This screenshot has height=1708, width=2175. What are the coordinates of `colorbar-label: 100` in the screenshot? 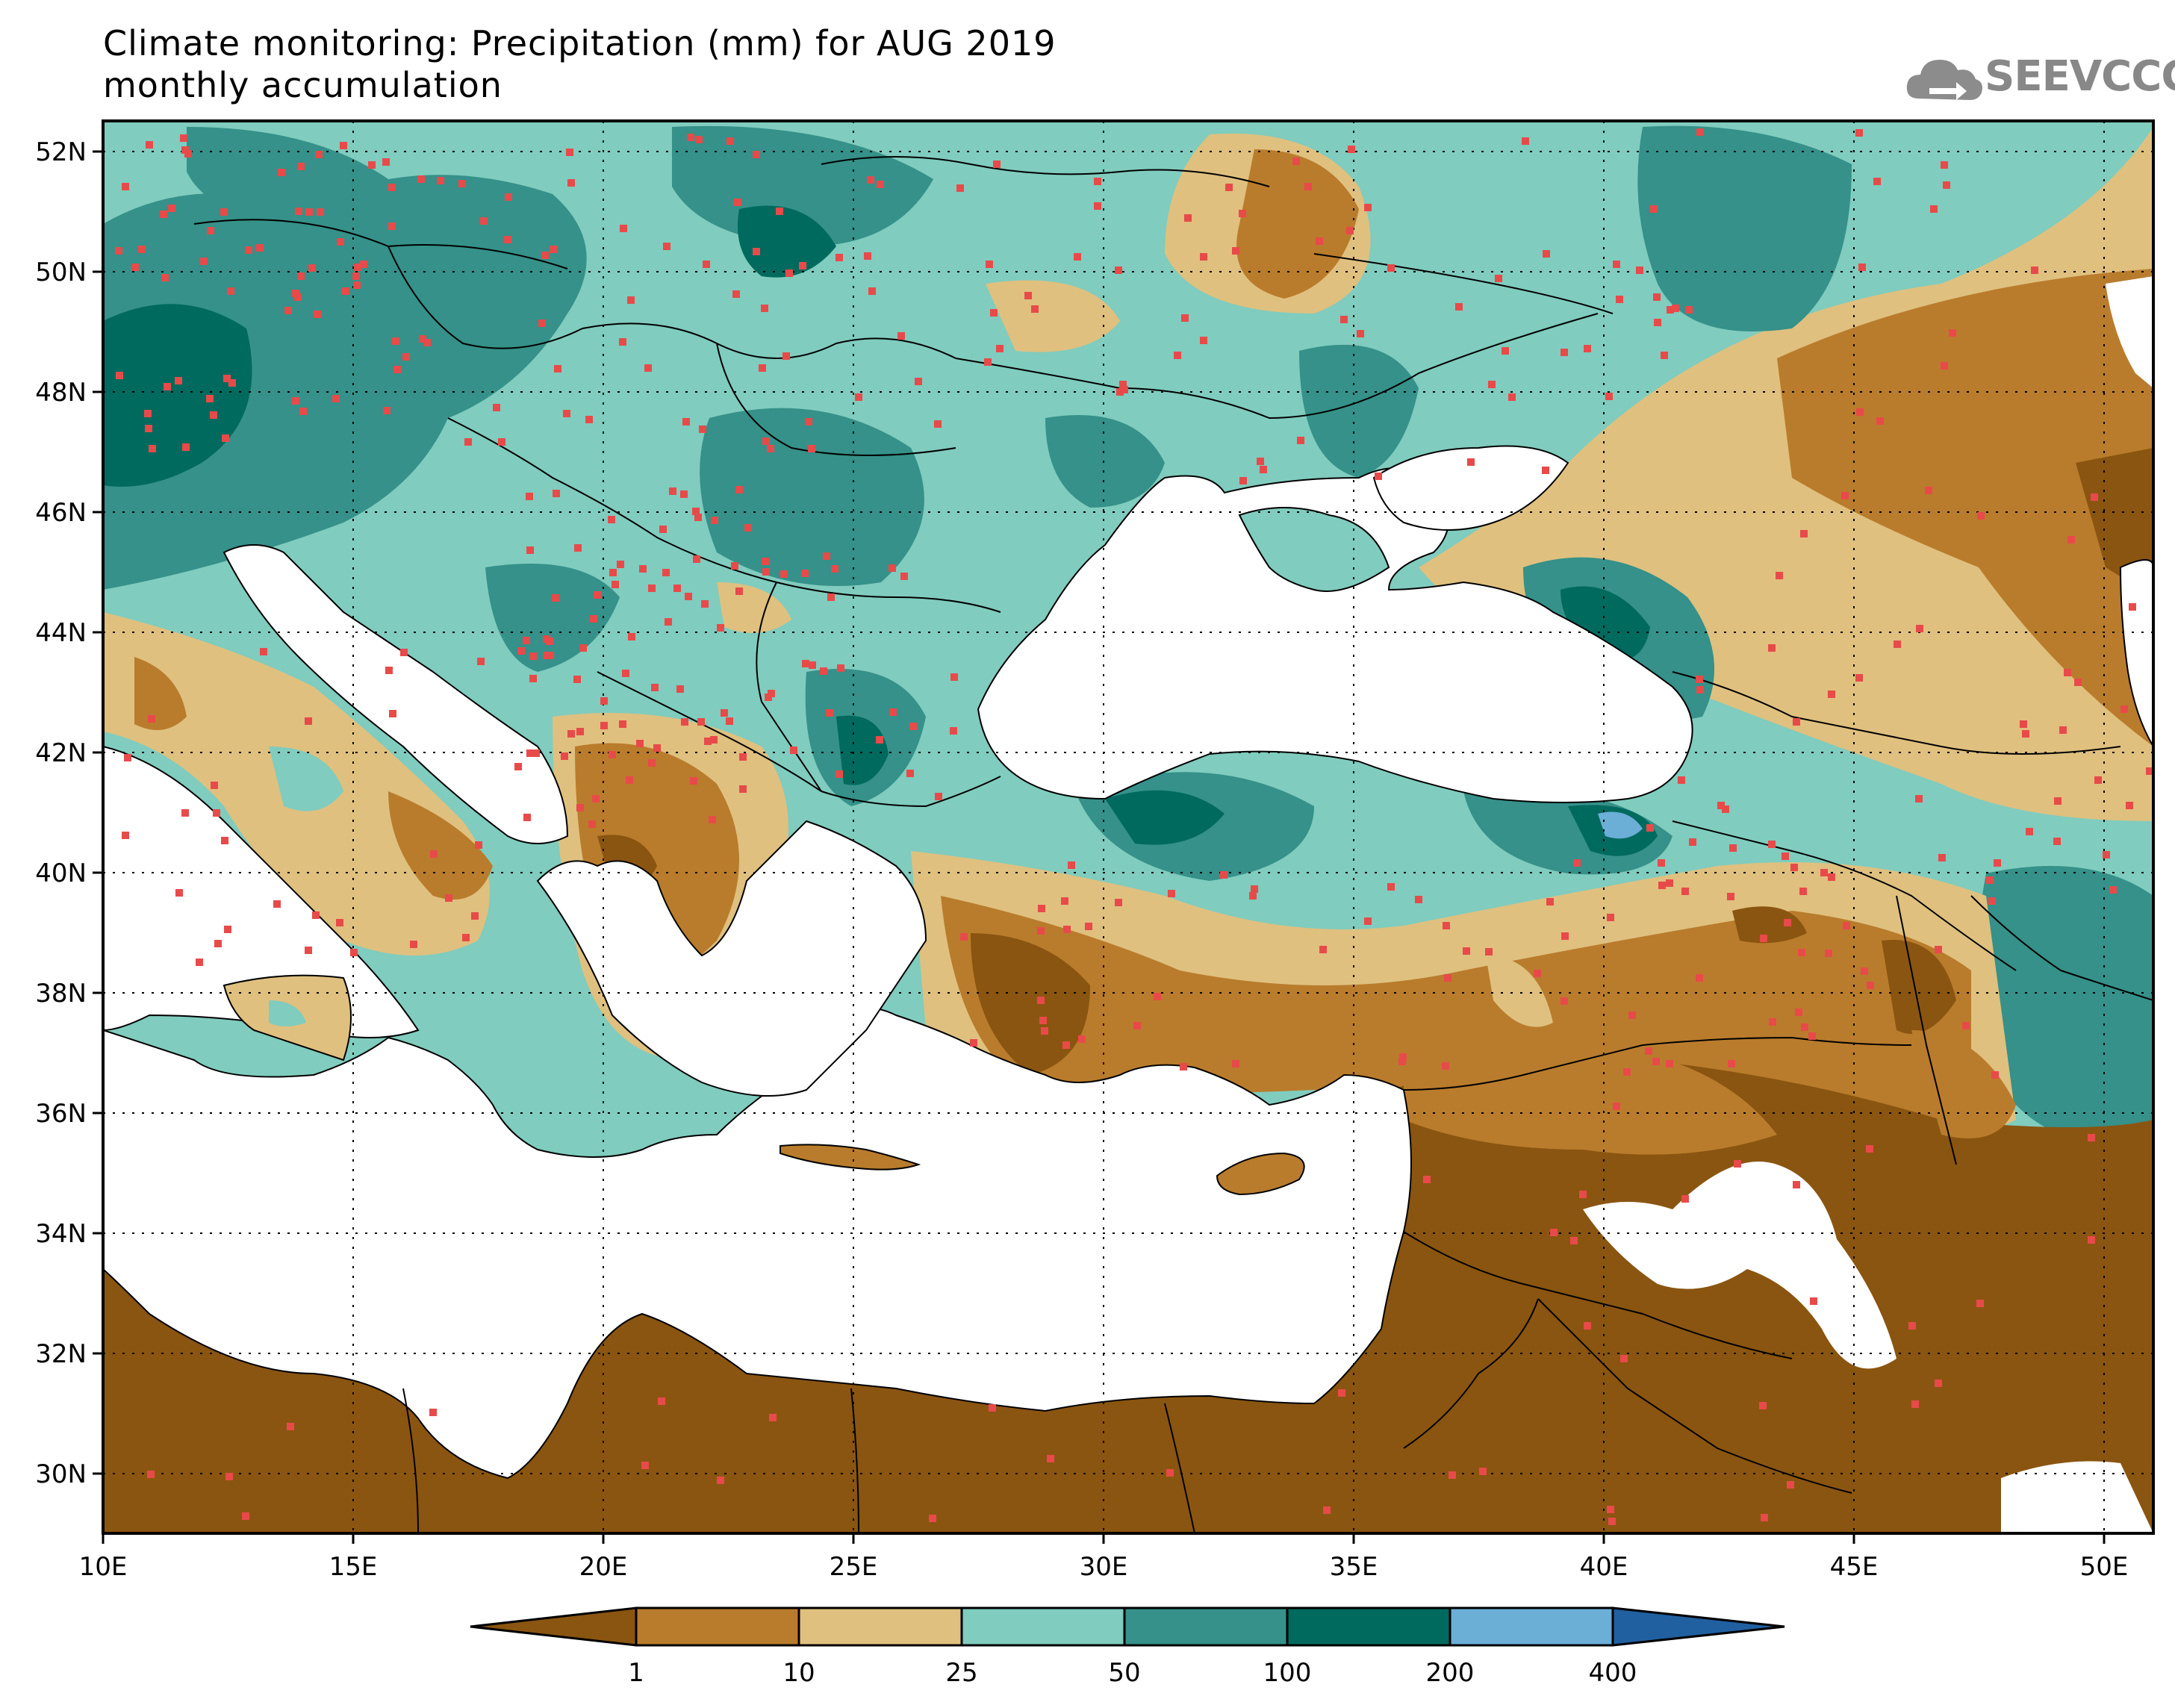 It's located at (1287, 1673).